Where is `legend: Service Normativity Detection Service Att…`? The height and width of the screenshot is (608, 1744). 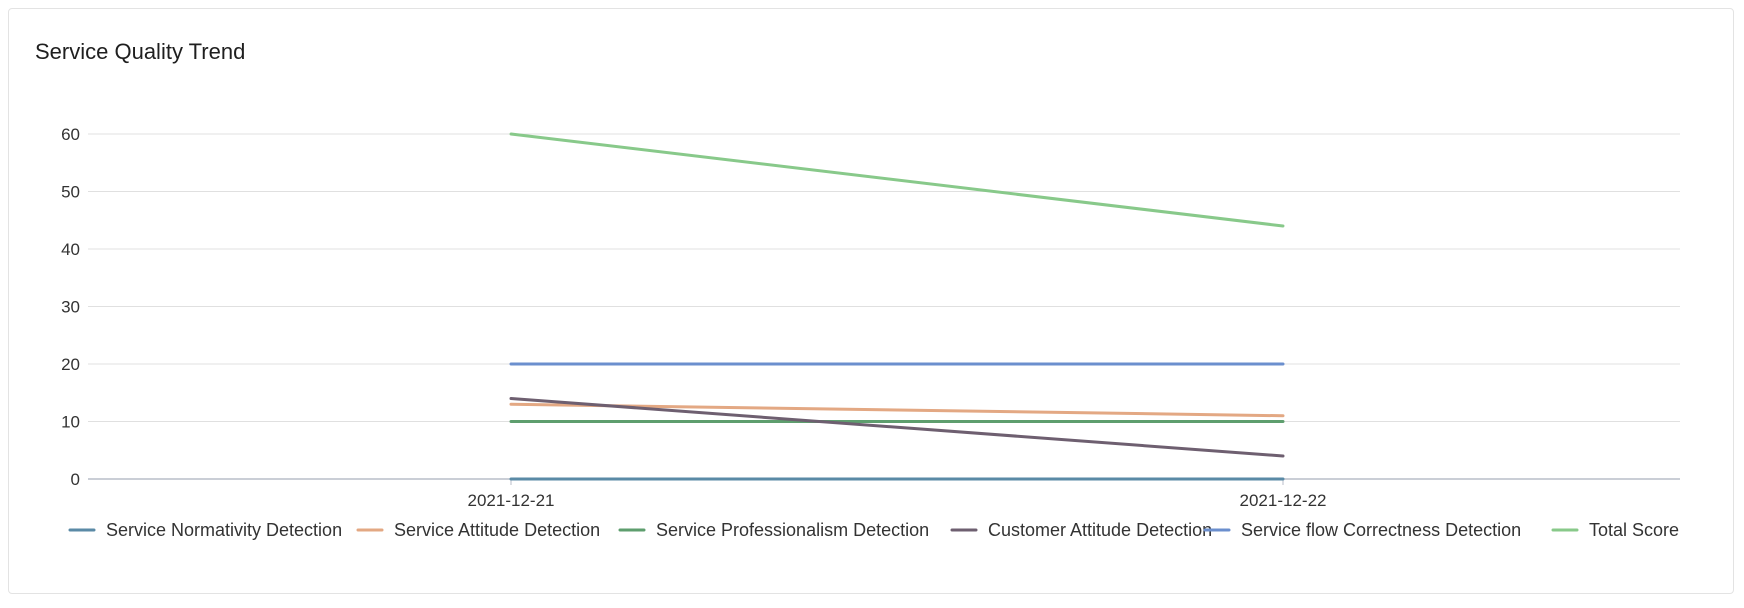 legend: Service Normativity Detection Service Att… is located at coordinates (873, 530).